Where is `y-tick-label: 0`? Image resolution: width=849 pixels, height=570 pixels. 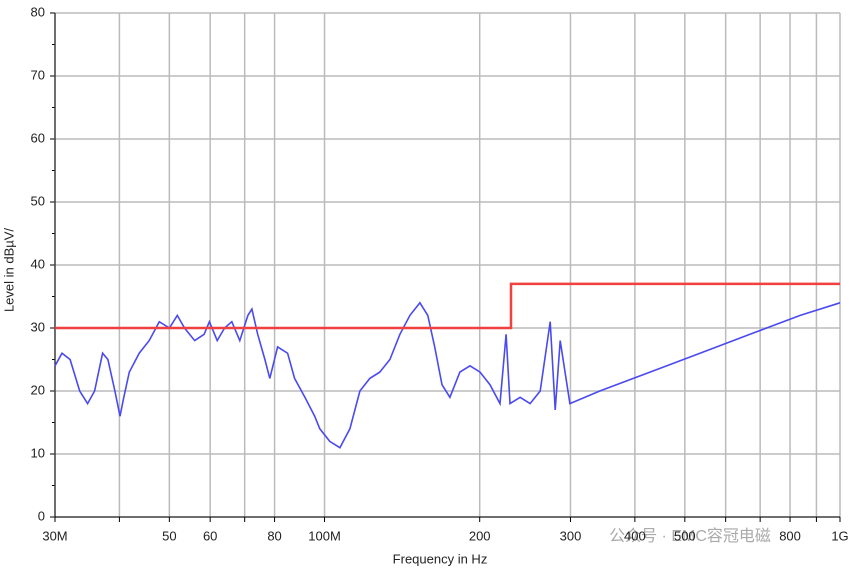
y-tick-label: 0 is located at coordinates (41, 515).